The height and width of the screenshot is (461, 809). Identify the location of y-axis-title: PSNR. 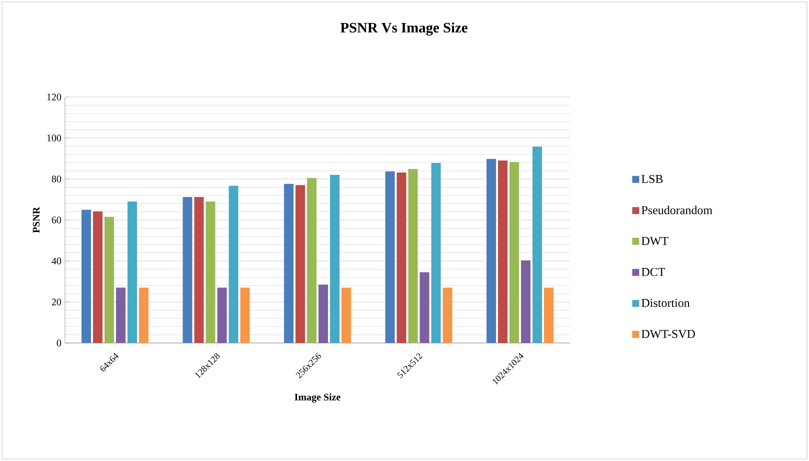
(36, 219).